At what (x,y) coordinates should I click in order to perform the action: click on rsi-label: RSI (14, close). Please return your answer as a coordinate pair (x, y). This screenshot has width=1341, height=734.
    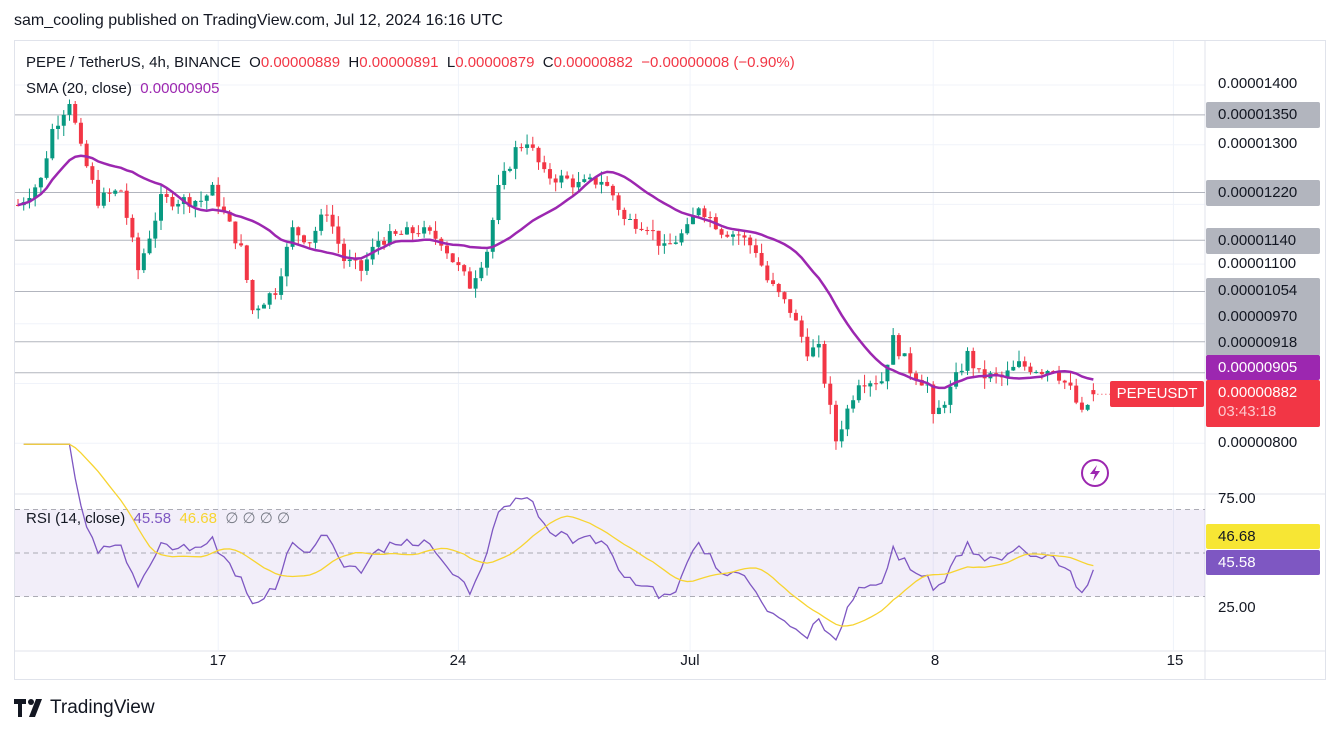
    Looking at the image, I should click on (76, 518).